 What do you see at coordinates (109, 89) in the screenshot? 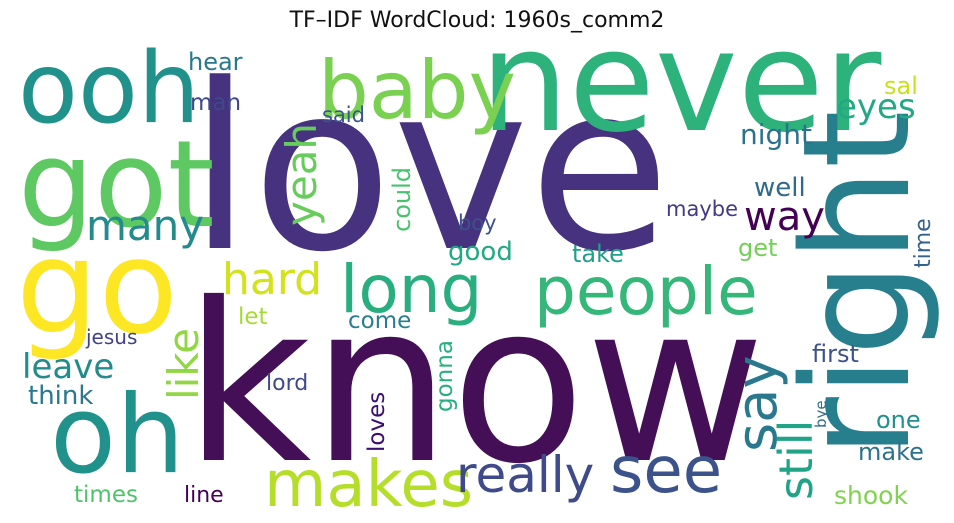
I see `word-ooh: ooh` at bounding box center [109, 89].